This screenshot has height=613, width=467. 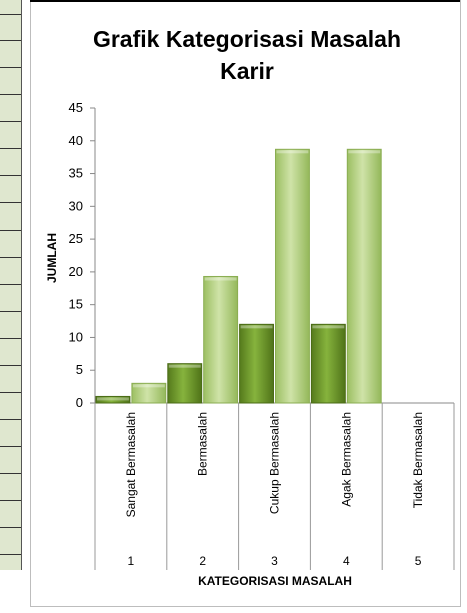 I want to click on x-category-label: Tidak Bermasalah, so click(x=418, y=460).